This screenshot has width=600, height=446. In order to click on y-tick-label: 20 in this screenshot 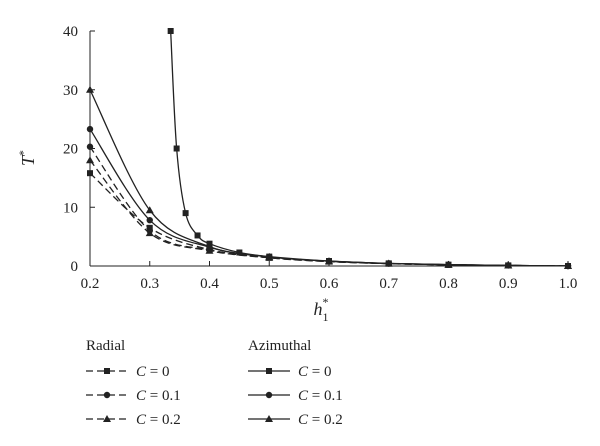, I will do `click(70, 150)`.